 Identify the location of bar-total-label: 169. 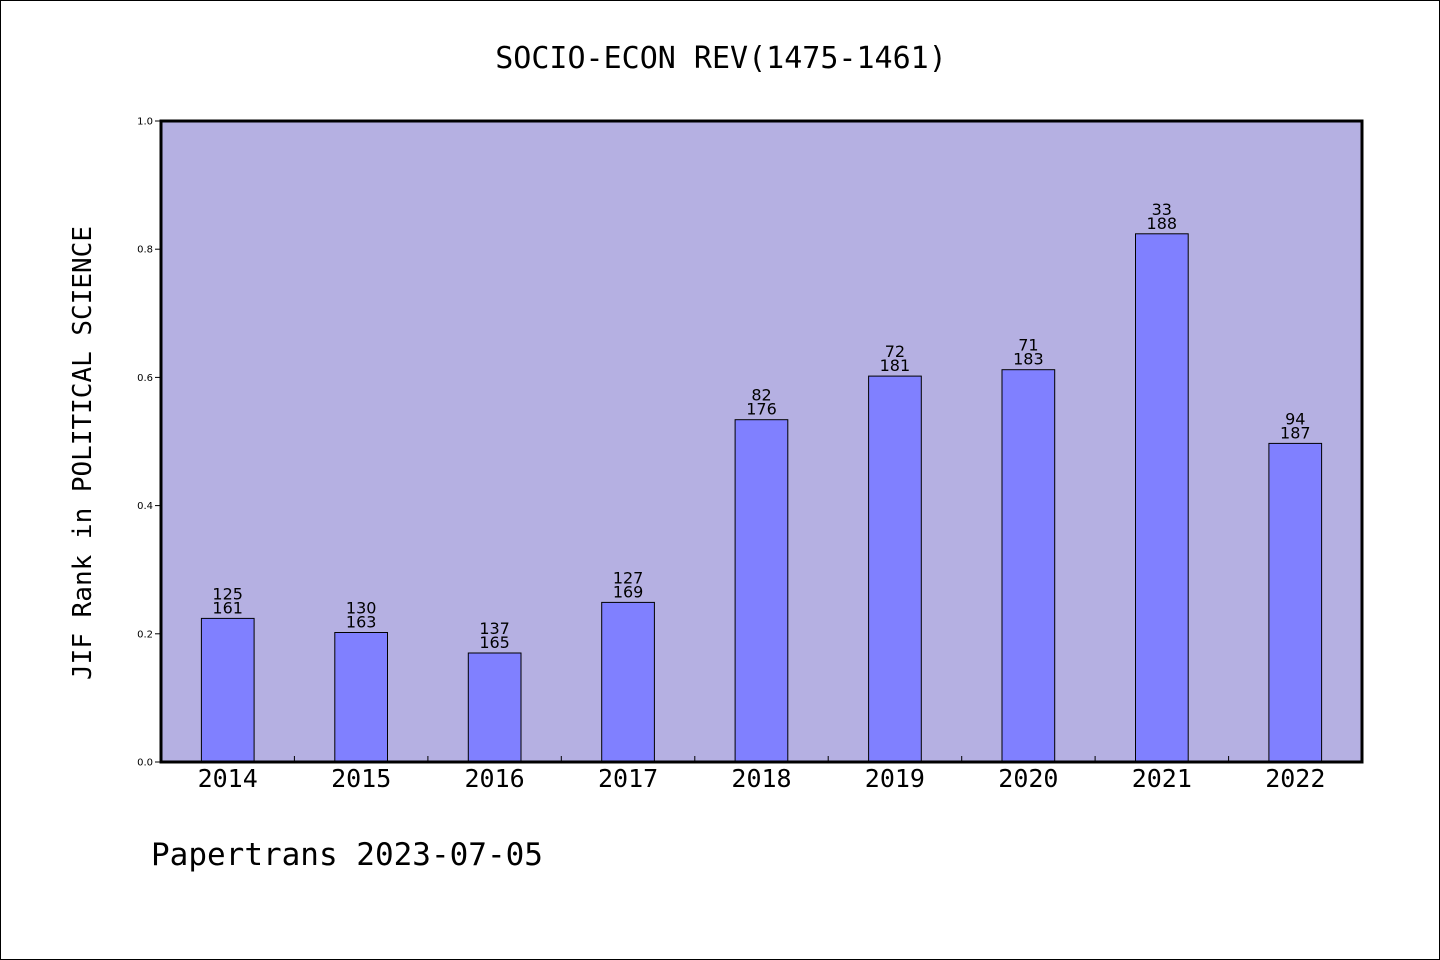
(628, 591).